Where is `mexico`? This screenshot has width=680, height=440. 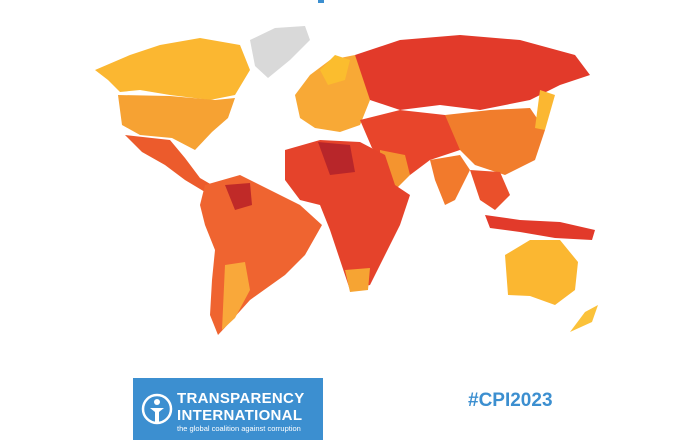
mexico is located at coordinates (168, 163).